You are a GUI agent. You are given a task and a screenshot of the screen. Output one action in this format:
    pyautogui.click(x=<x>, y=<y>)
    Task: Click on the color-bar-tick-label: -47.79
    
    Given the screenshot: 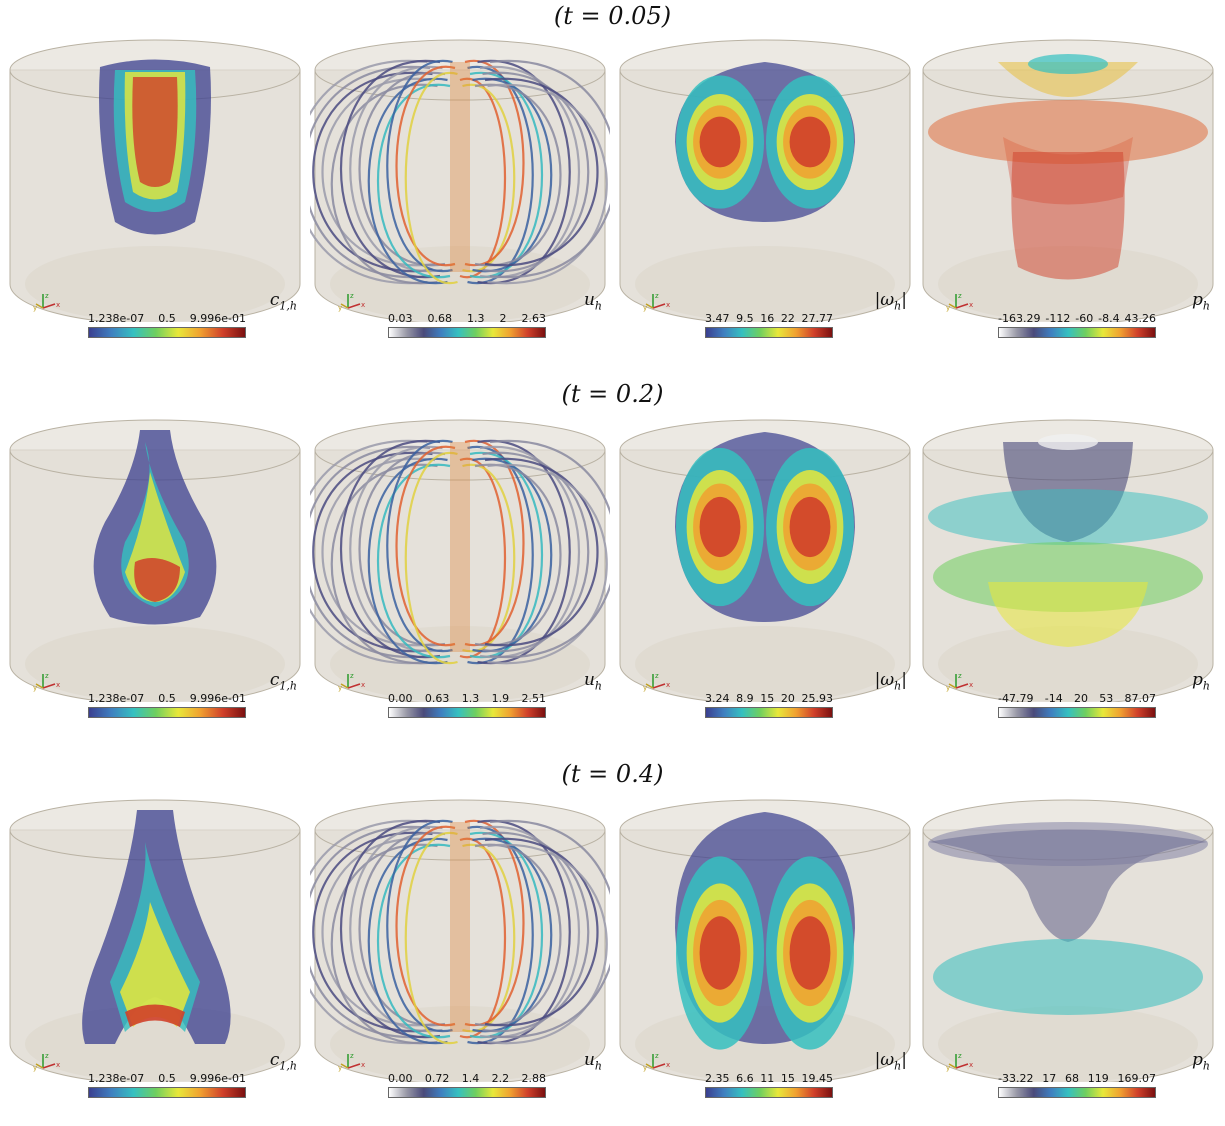 What is the action you would take?
    pyautogui.click(x=1016, y=698)
    